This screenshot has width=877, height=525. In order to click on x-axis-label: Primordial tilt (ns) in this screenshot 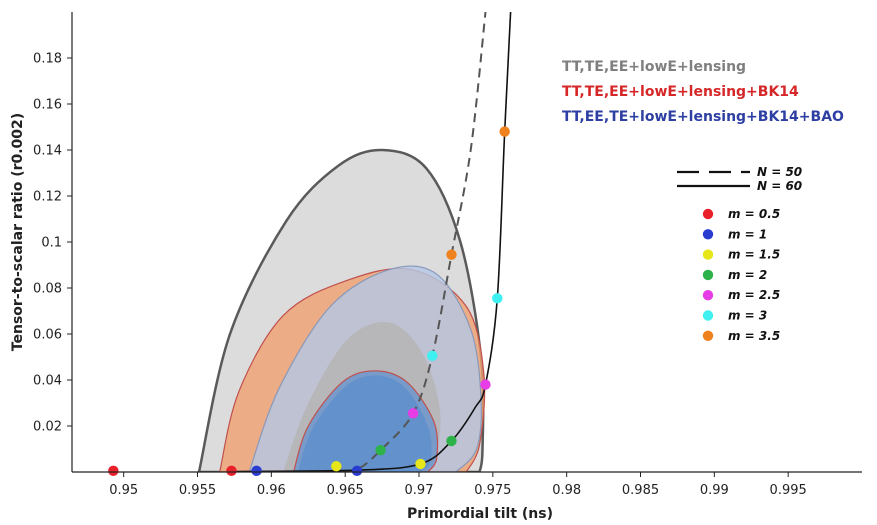, I will do `click(480, 514)`.